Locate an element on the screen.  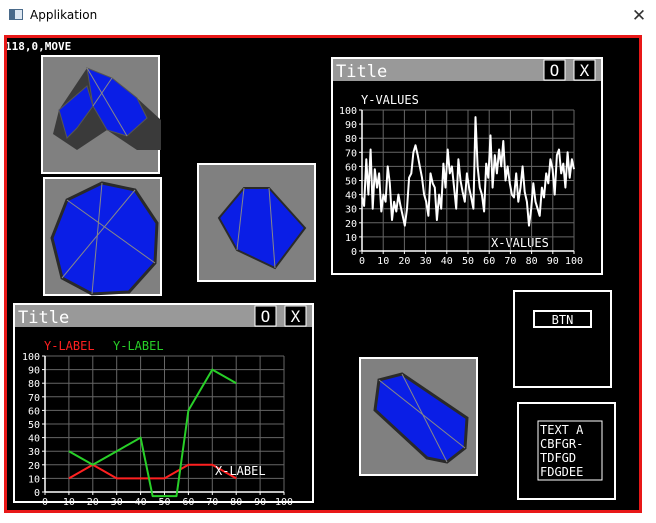
chart1-ytick-label: 20 is located at coordinates (351, 224).